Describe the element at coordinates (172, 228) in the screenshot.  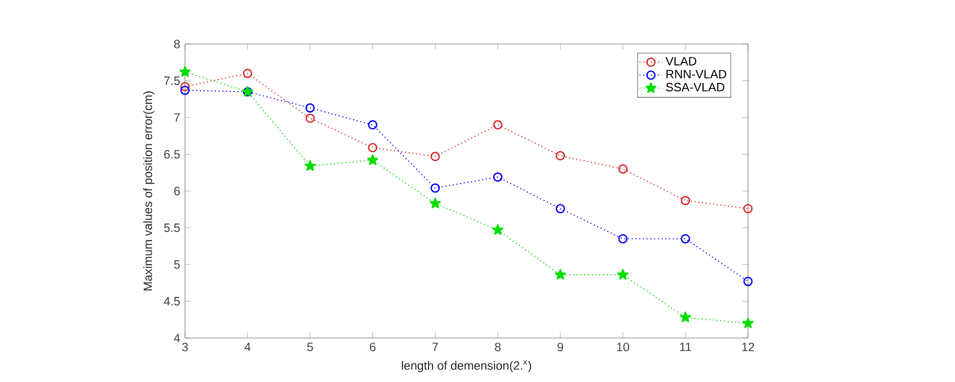
I see `y-tick-label: 5.5` at that location.